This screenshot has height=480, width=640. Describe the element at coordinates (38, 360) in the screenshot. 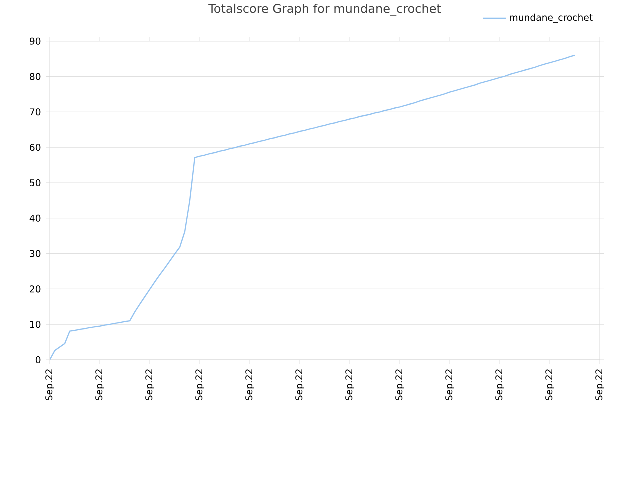

I see `y-tick-label: 0` at that location.